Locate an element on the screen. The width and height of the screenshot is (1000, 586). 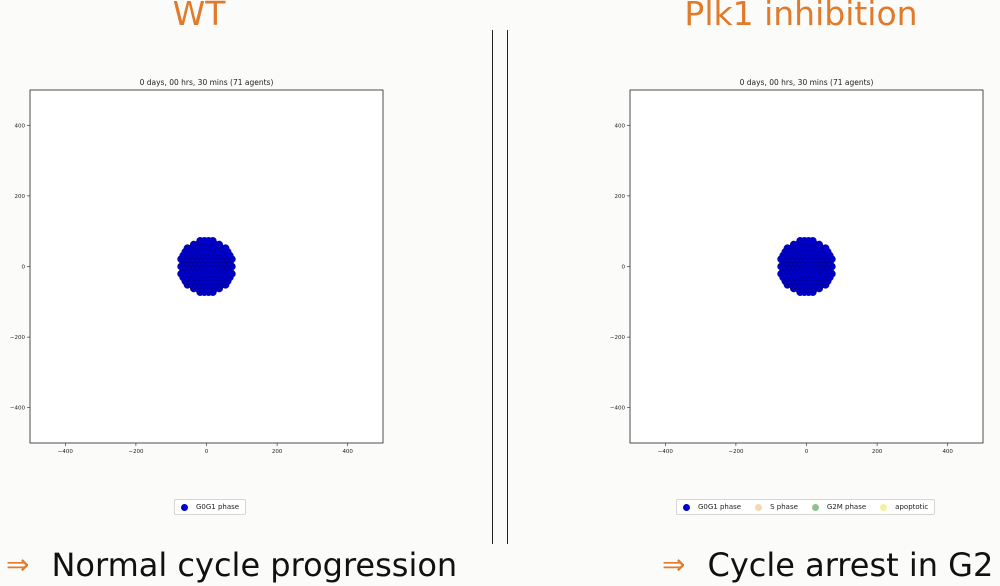
plk1-caption: ⇒ Cycle arrest in G2 is located at coordinates (827, 565).